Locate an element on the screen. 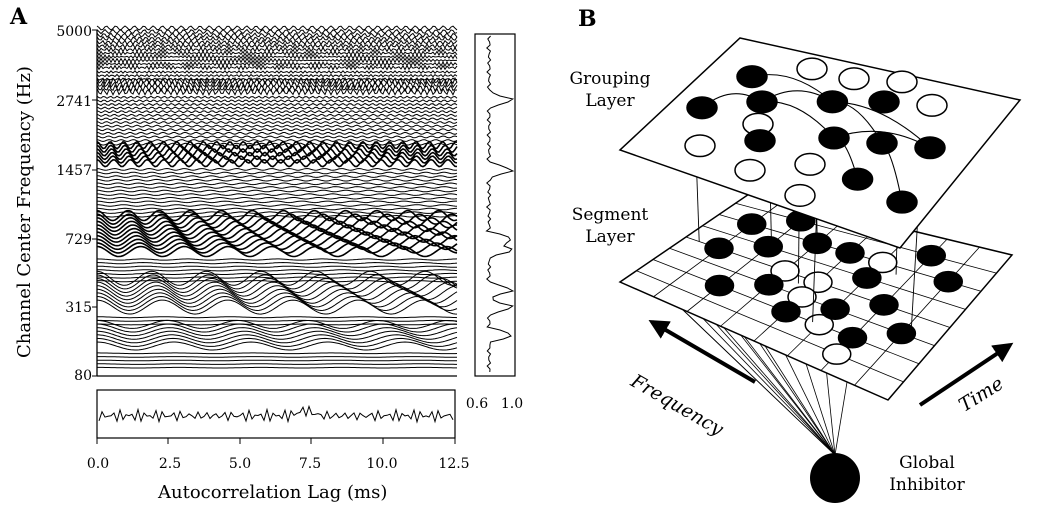 The image size is (1057, 508). y-tick-729: 729 is located at coordinates (78, 240).